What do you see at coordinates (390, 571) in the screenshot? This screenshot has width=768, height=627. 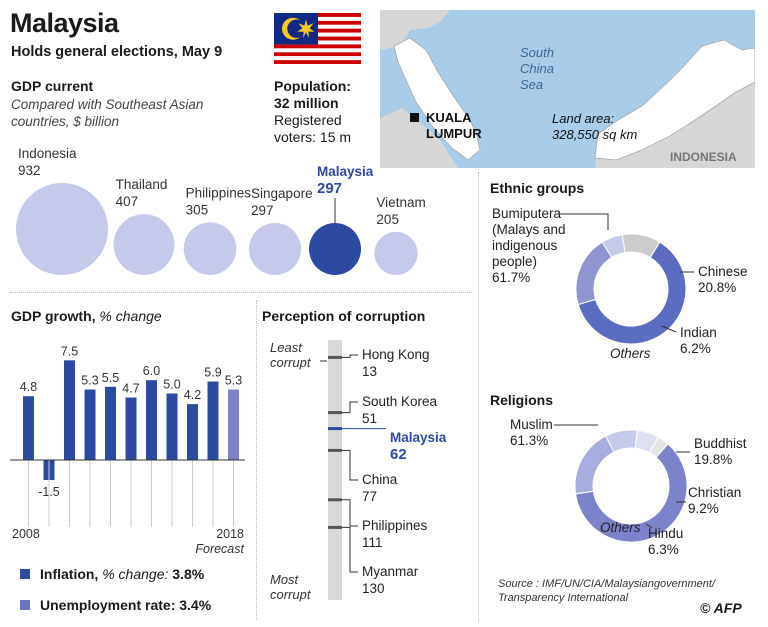 I see `corruption-country-label: Myanmar` at bounding box center [390, 571].